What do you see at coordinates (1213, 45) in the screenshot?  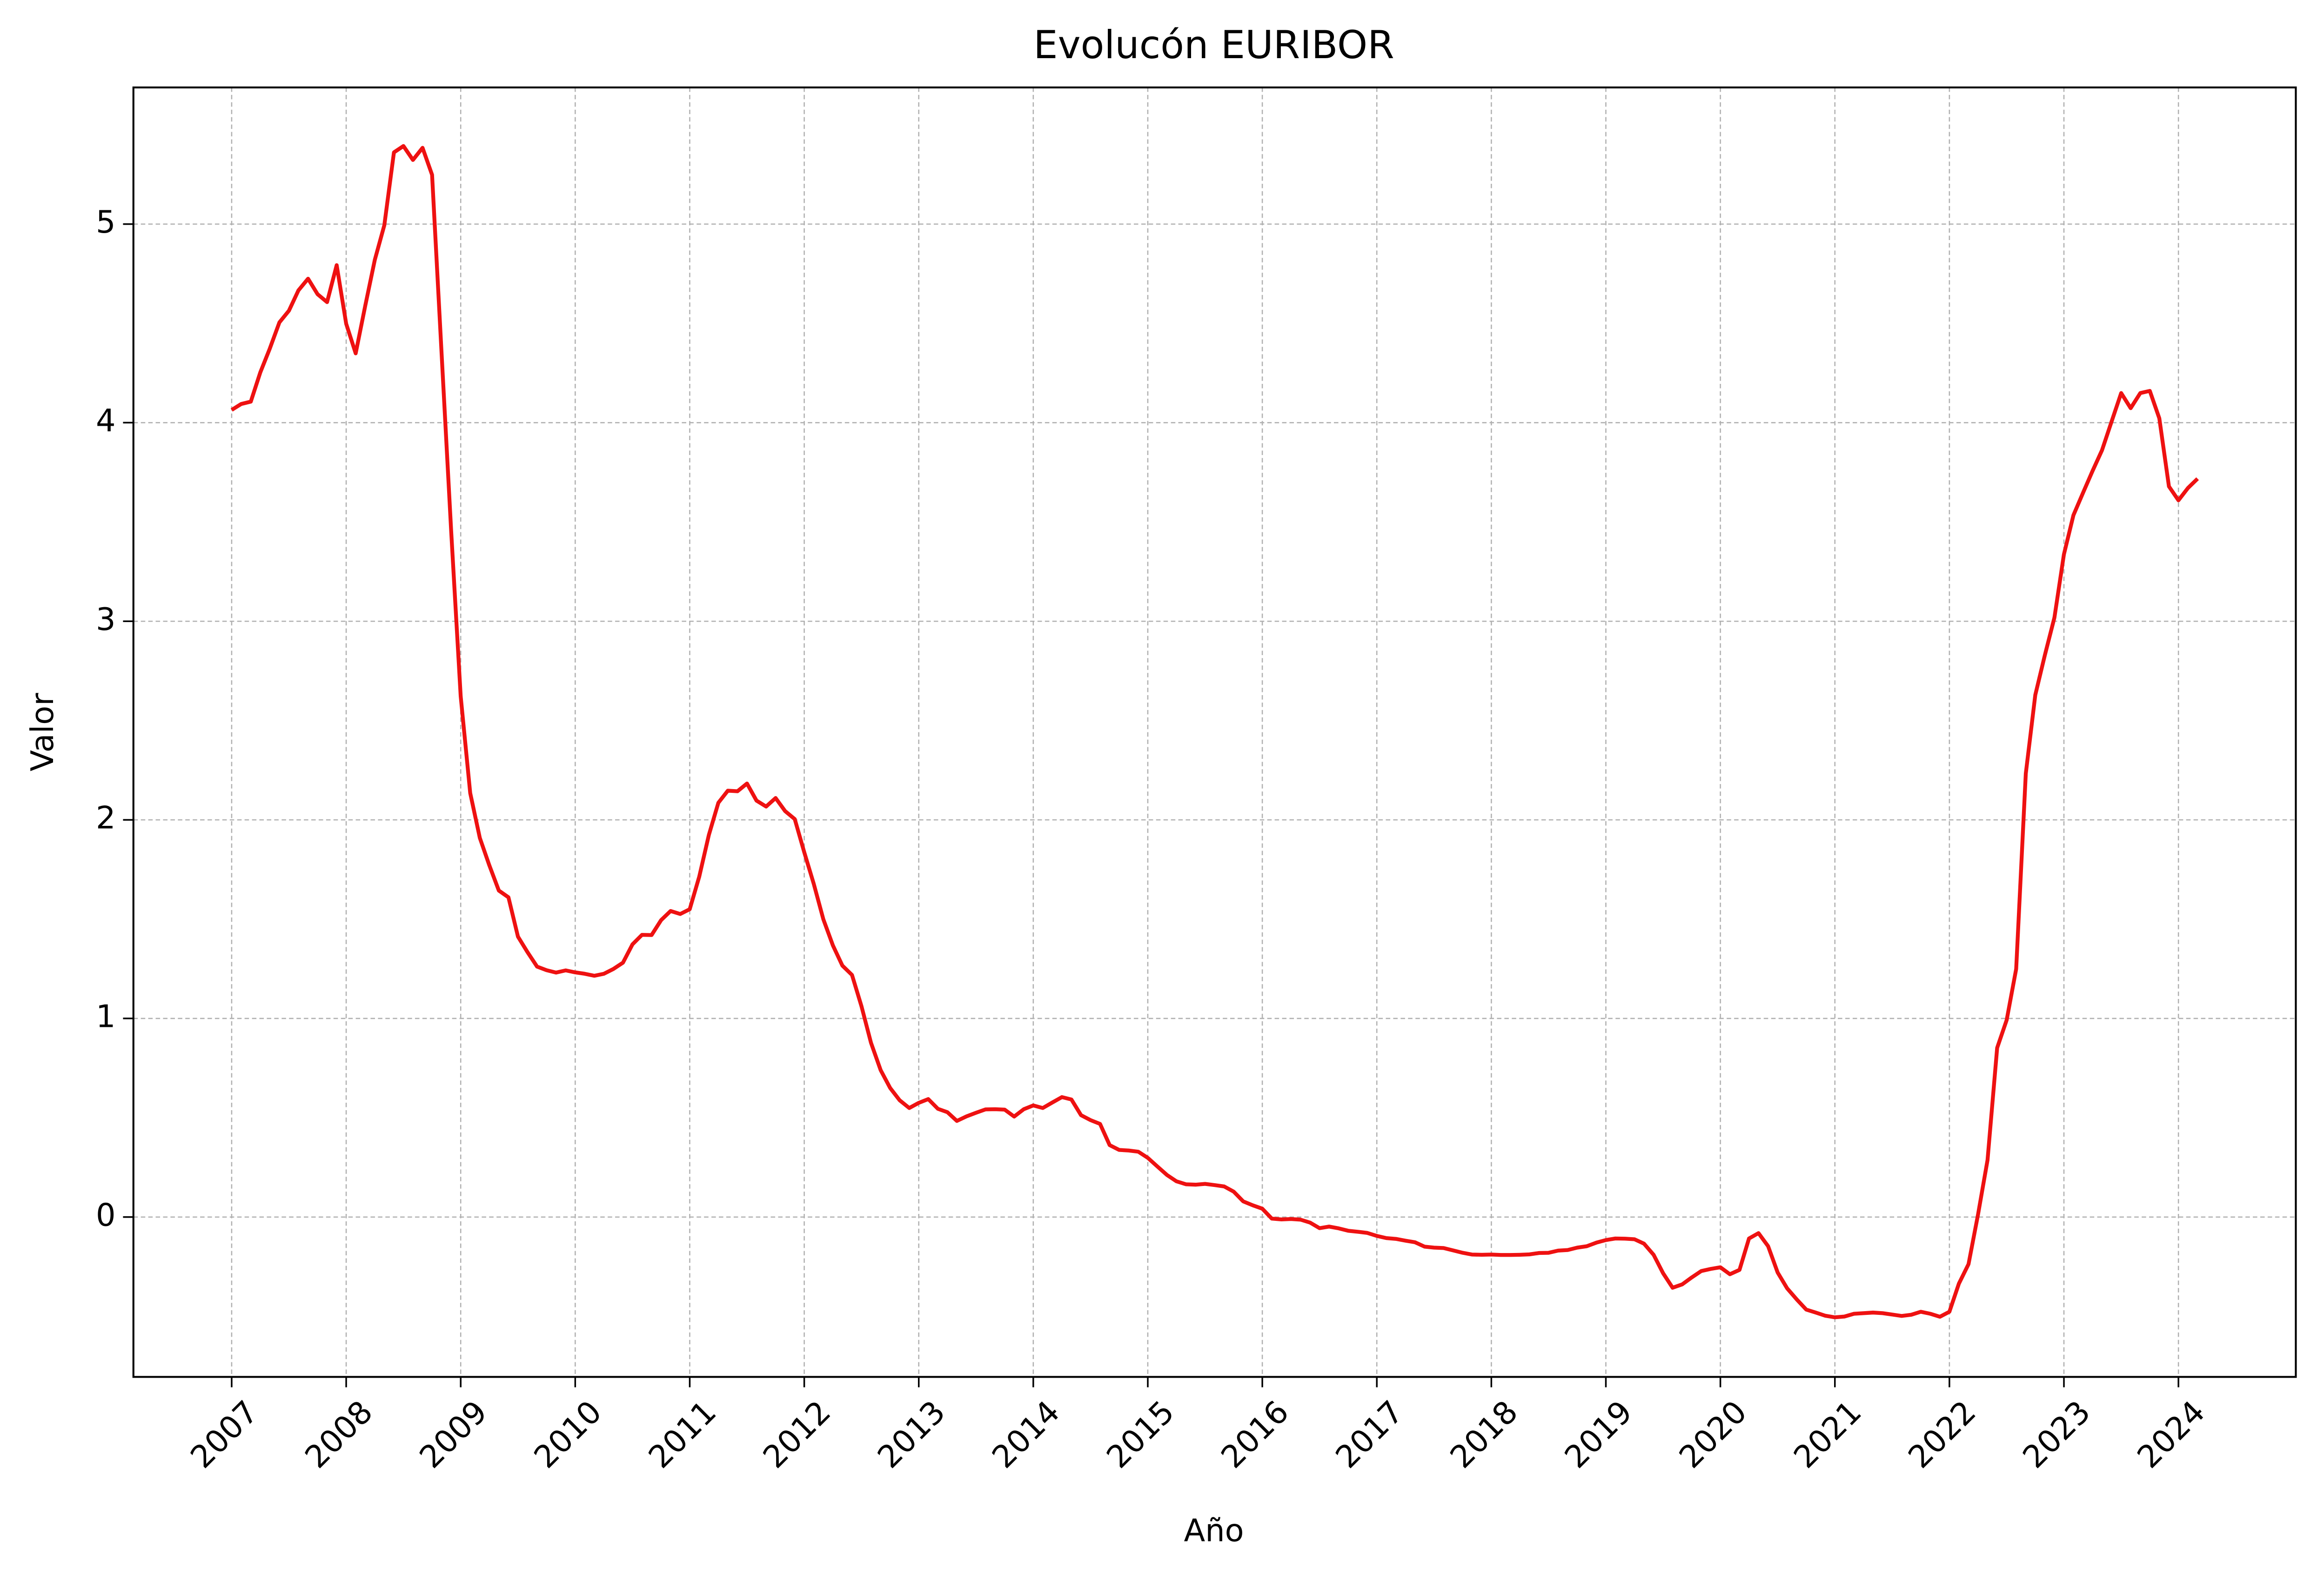 I see `chart-title: Evolucón EURIBOR` at bounding box center [1213, 45].